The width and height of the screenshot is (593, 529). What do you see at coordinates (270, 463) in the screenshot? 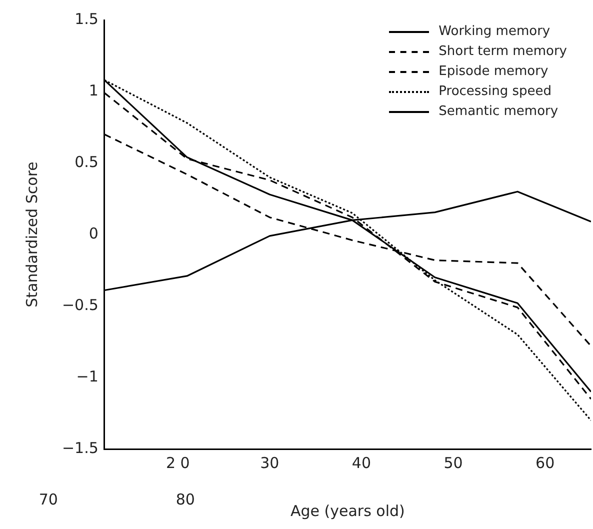
I see `x-tick-label: 30` at bounding box center [270, 463].